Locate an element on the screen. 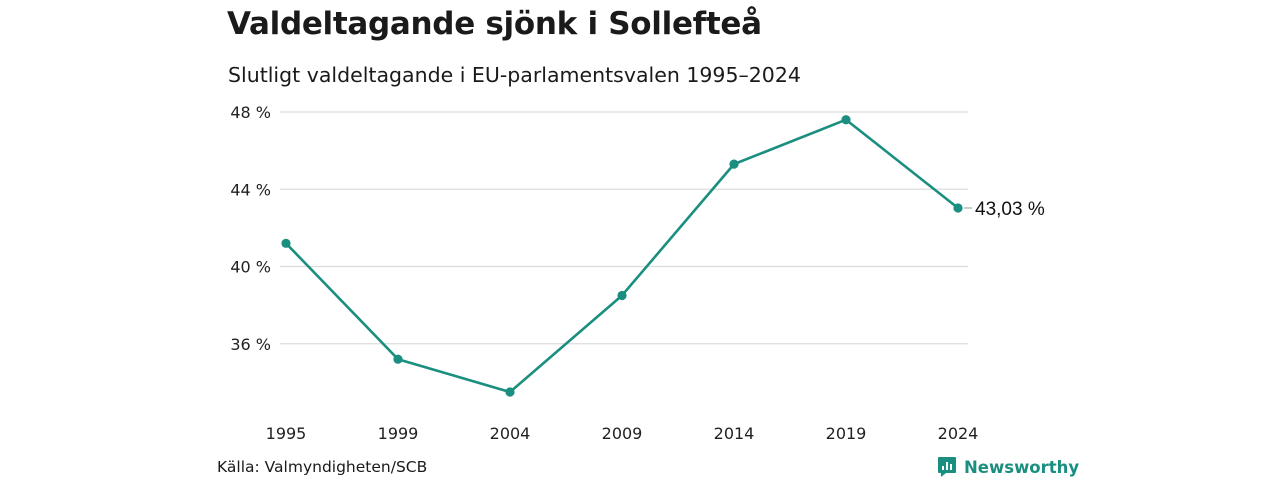 The image size is (1280, 480). y-tick-label: 44 % is located at coordinates (250, 189).